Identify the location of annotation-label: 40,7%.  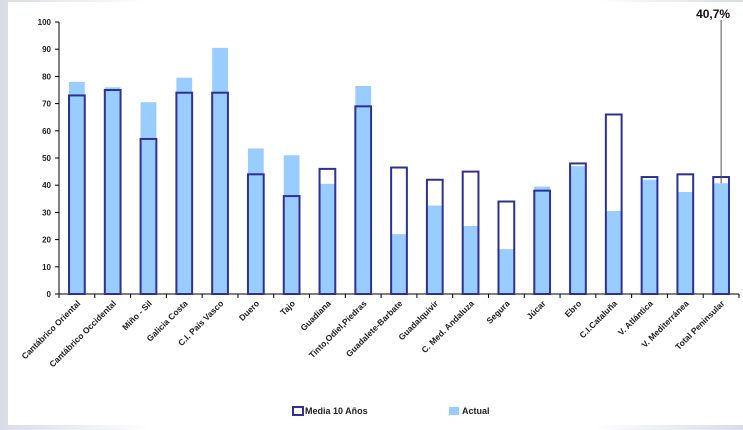
(713, 14).